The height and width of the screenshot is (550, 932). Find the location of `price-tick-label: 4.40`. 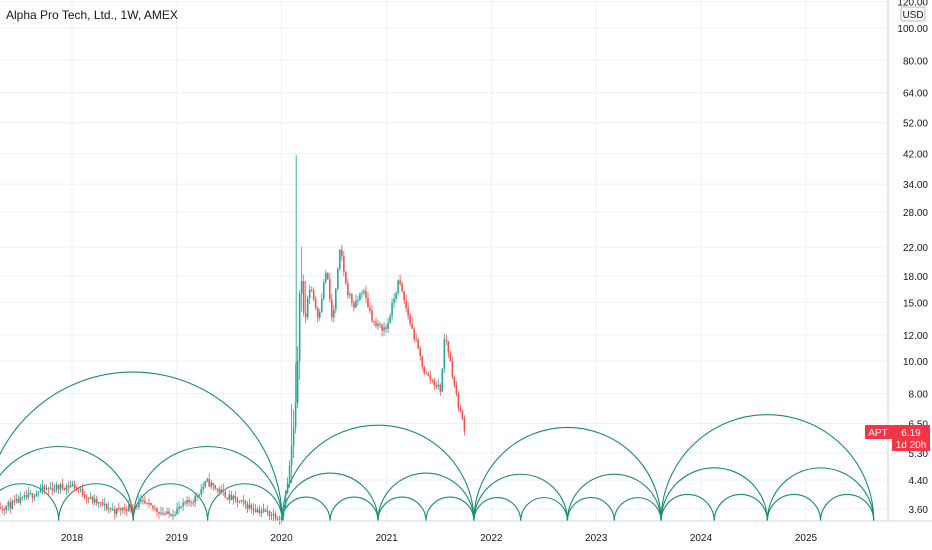

price-tick-label: 4.40 is located at coordinates (919, 481).